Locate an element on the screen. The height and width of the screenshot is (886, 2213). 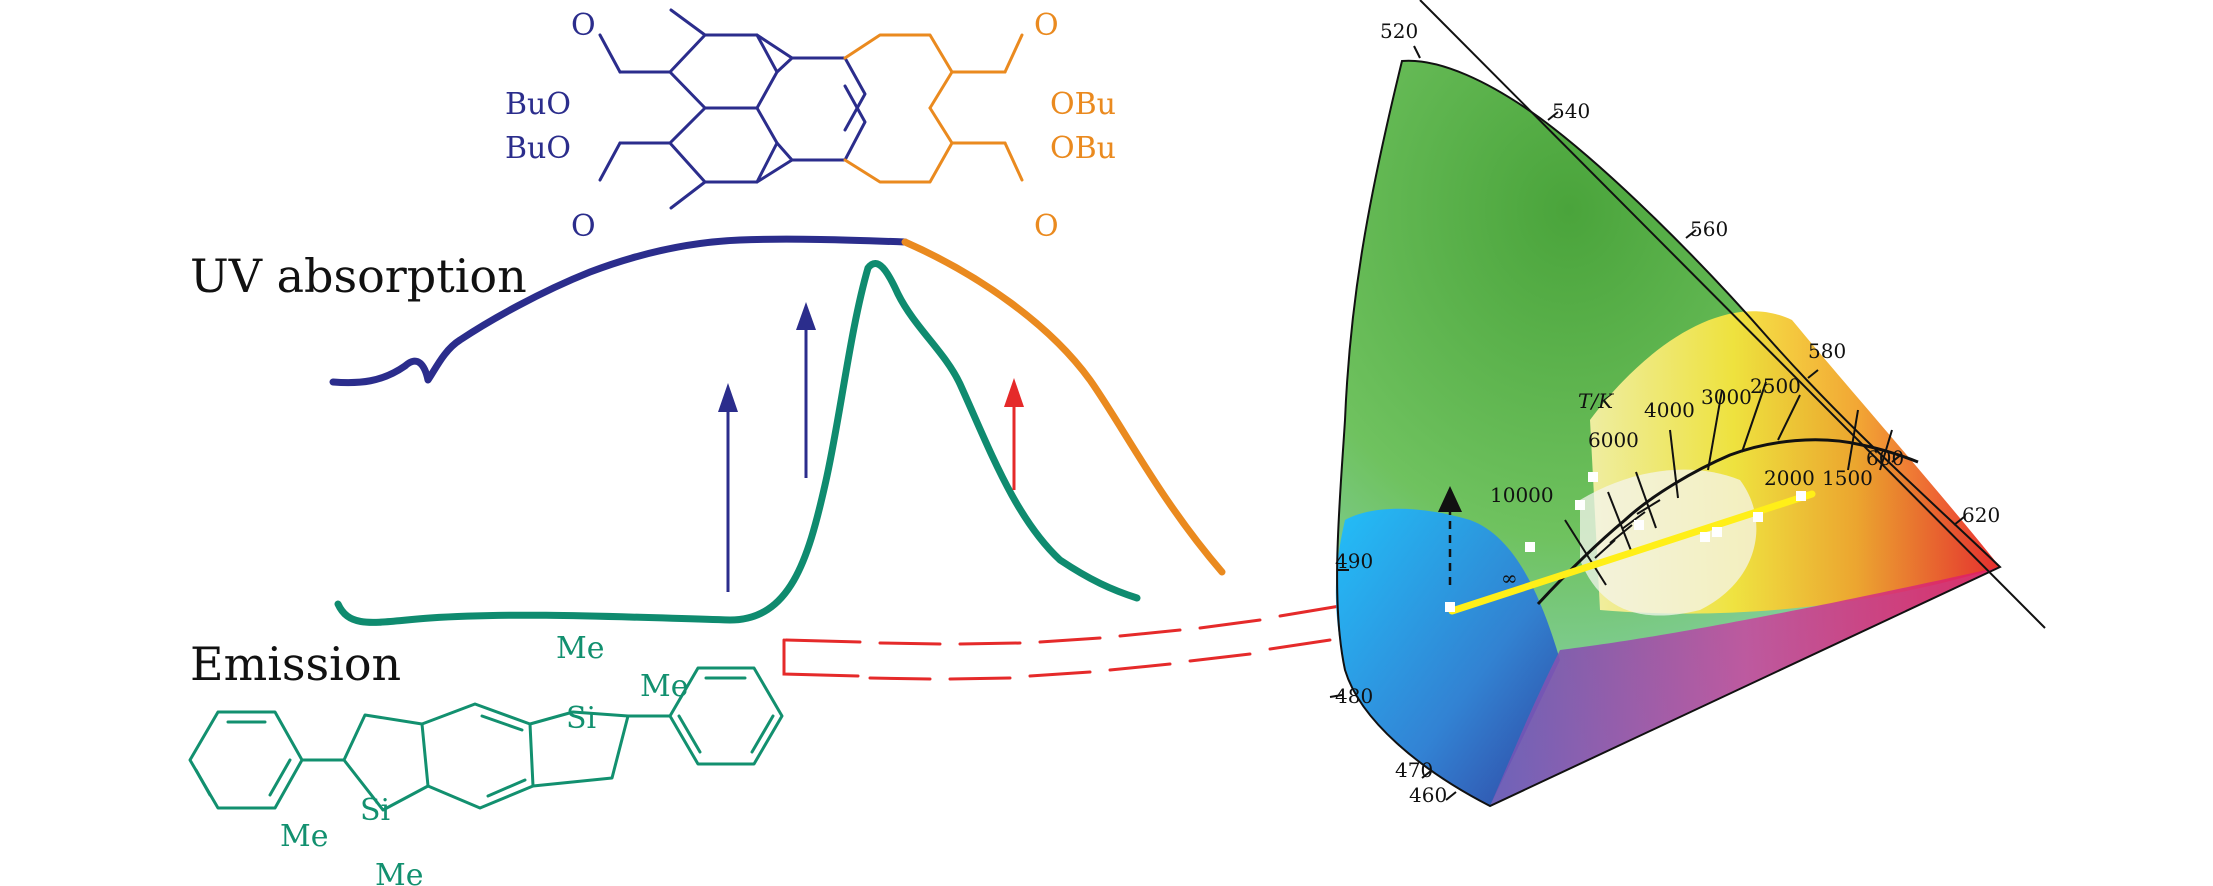
silole-me-bottom: Me is located at coordinates (399, 872).